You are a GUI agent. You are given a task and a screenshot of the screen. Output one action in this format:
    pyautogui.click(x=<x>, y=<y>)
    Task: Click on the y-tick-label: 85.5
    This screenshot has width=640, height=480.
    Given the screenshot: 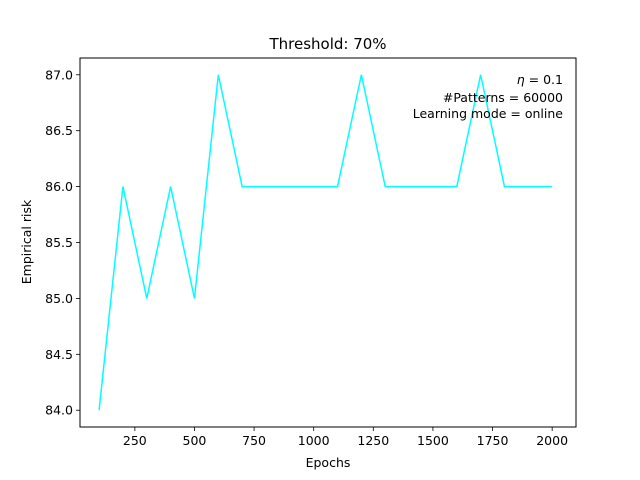 What is the action you would take?
    pyautogui.click(x=59, y=242)
    